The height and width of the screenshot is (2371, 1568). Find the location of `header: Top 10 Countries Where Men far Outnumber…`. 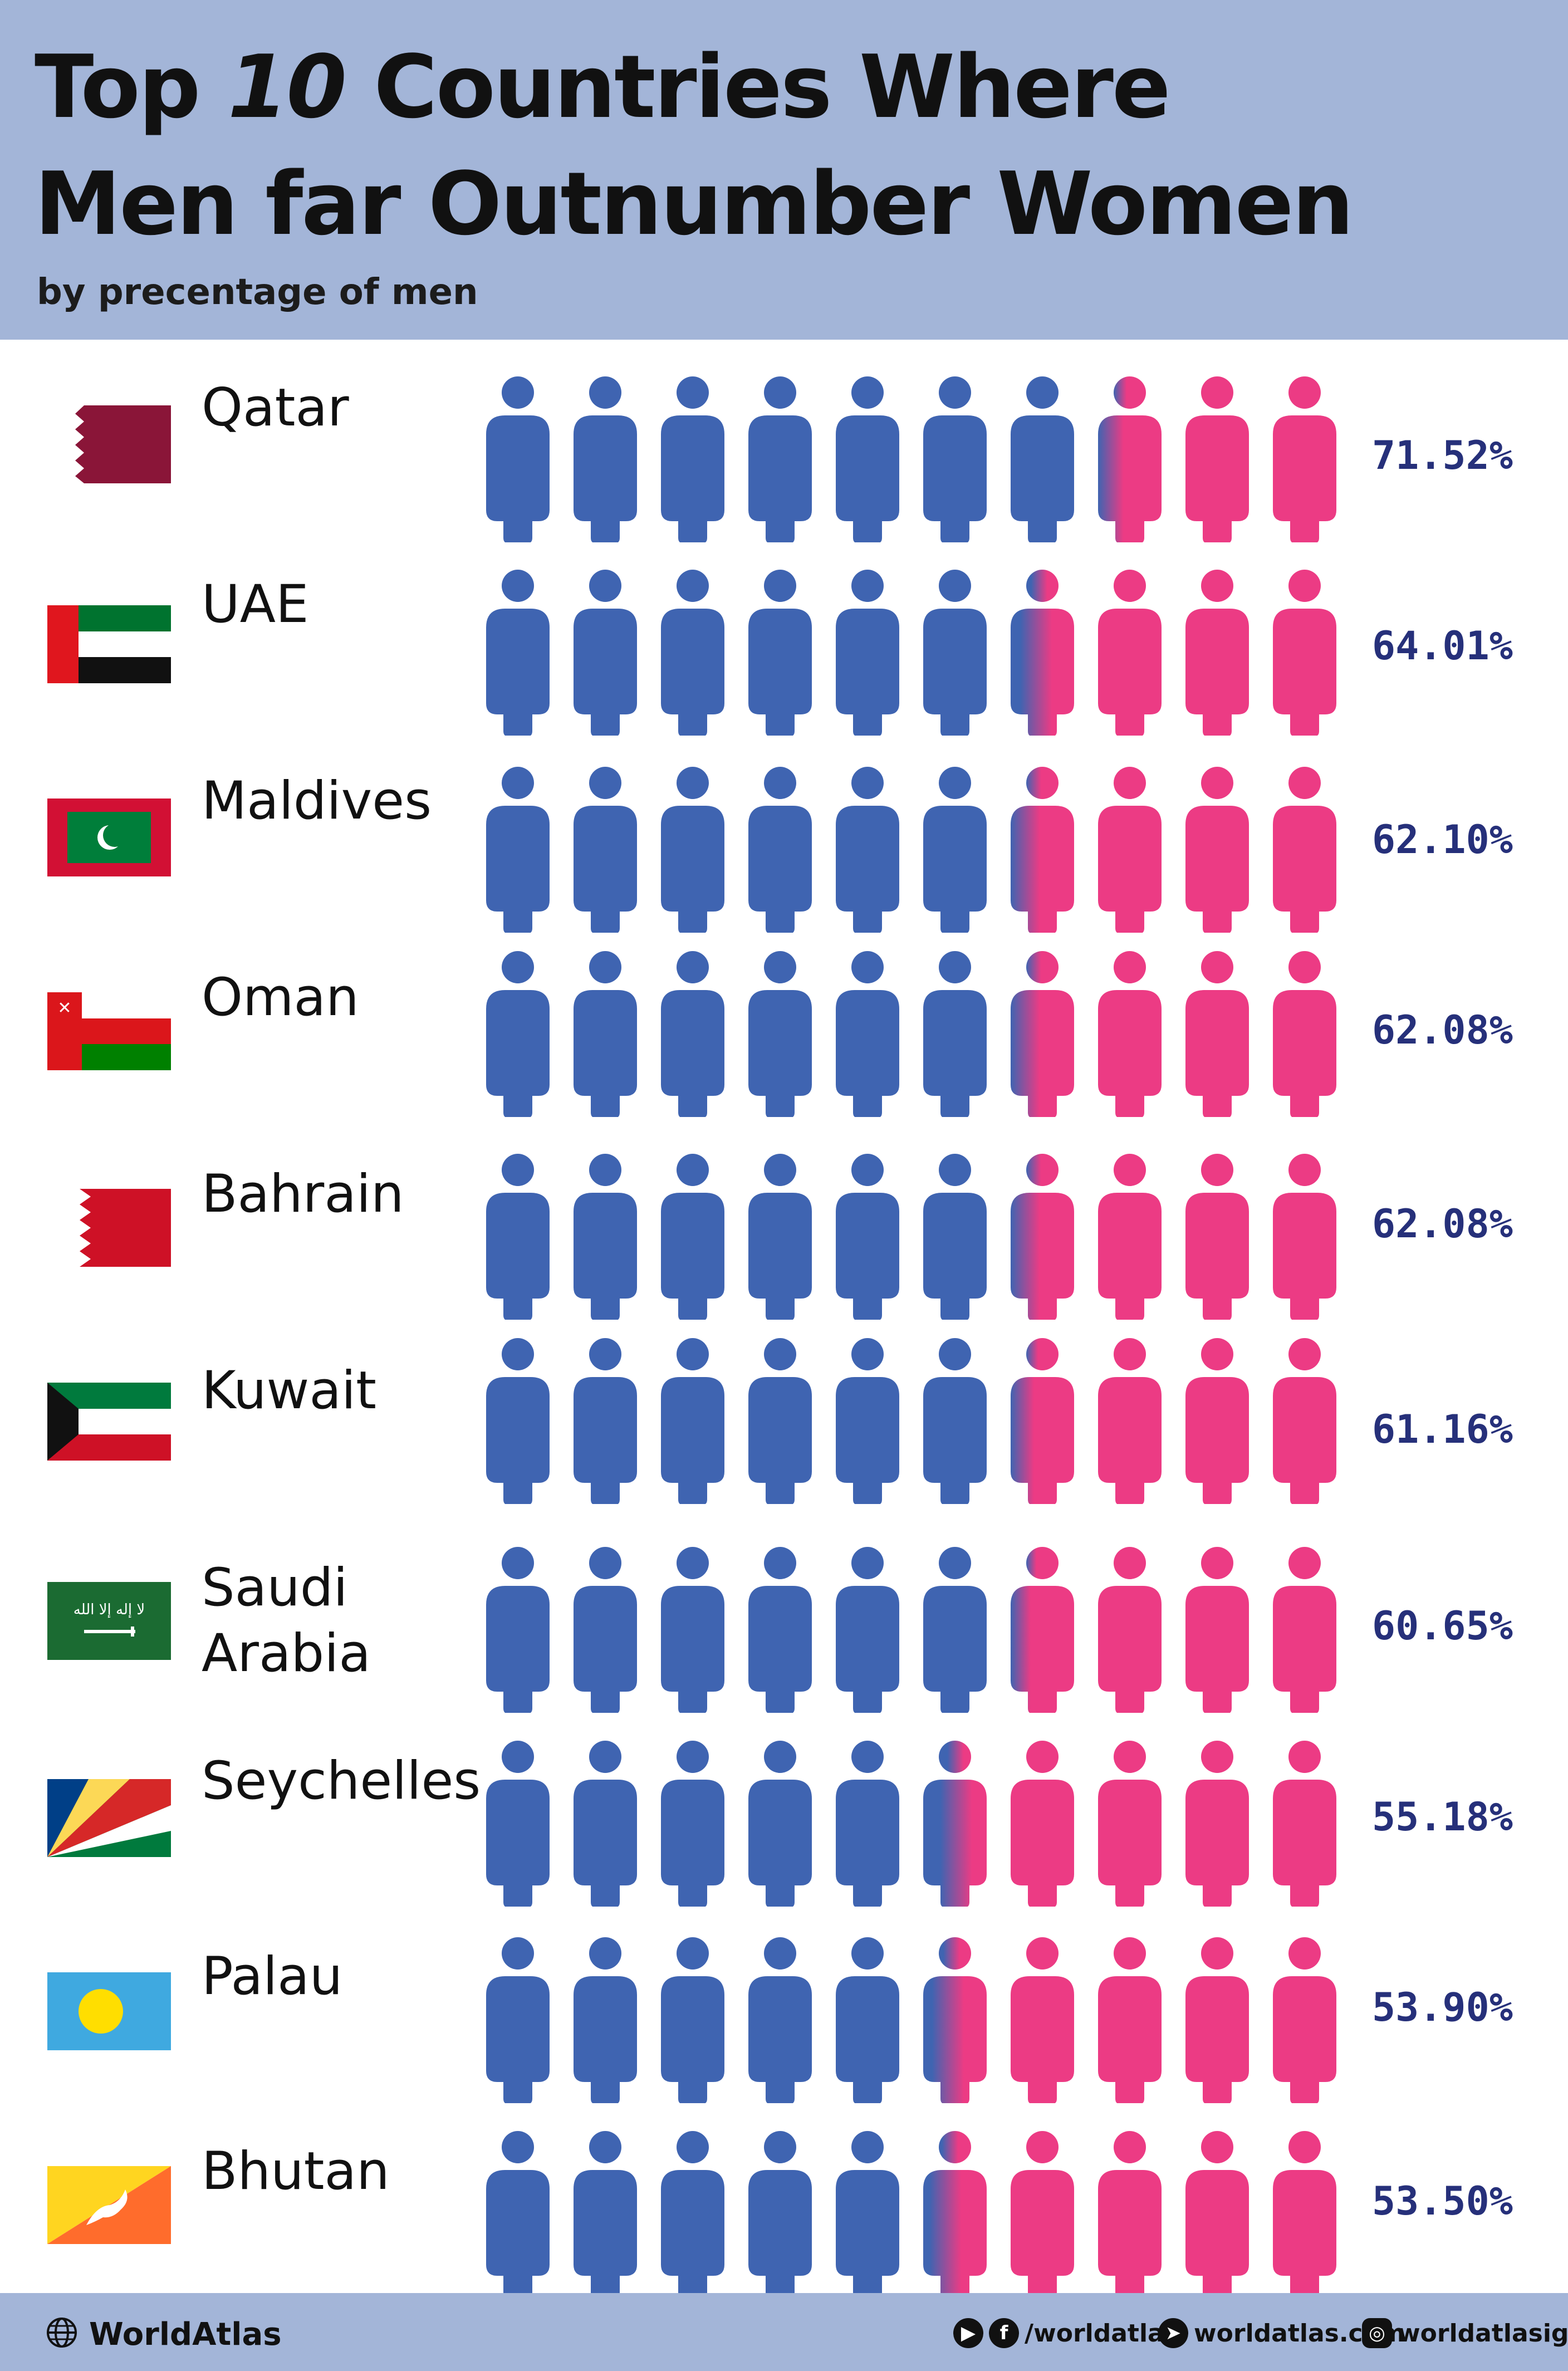

header: Top 10 Countries Where Men far Outnumber… is located at coordinates (784, 170).